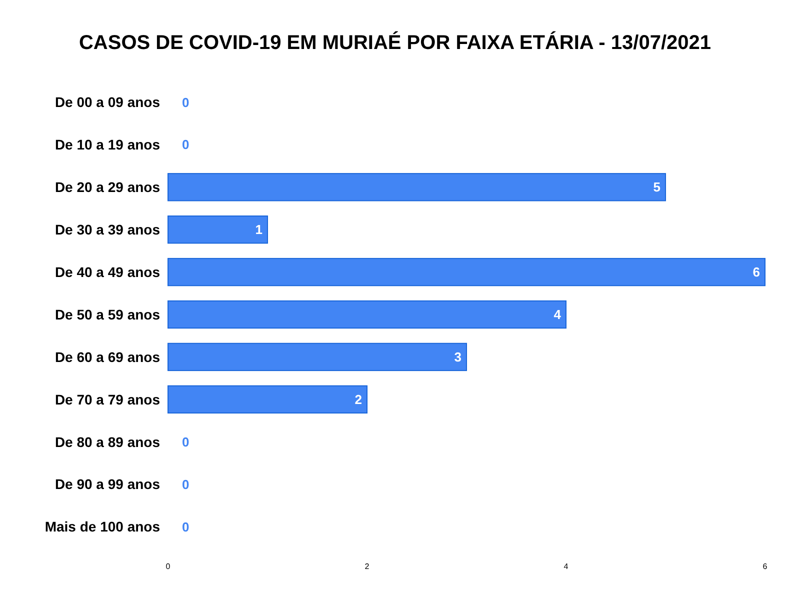 This screenshot has height=600, width=800. Describe the element at coordinates (107, 442) in the screenshot. I see `y-tick-label: De 80 a 89 anos` at that location.